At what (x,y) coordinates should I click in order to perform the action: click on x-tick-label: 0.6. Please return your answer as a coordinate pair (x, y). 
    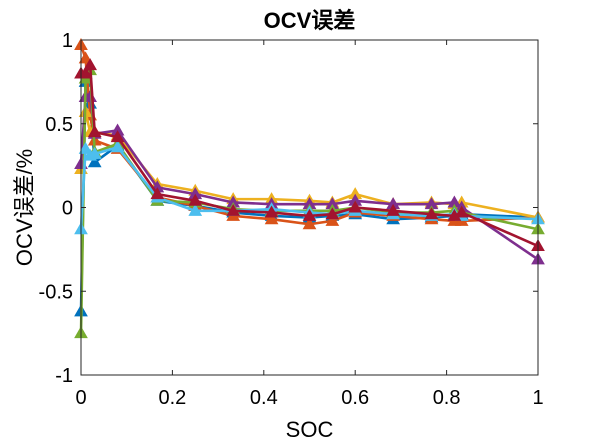
    Looking at the image, I should click on (355, 398).